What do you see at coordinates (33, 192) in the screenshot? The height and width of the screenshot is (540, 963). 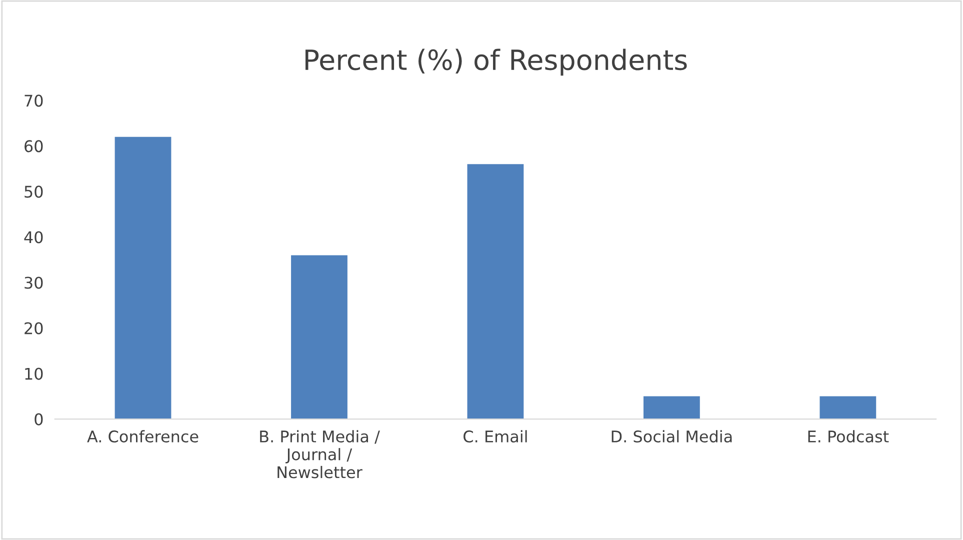 I see `y-tick-label: 50` at bounding box center [33, 192].